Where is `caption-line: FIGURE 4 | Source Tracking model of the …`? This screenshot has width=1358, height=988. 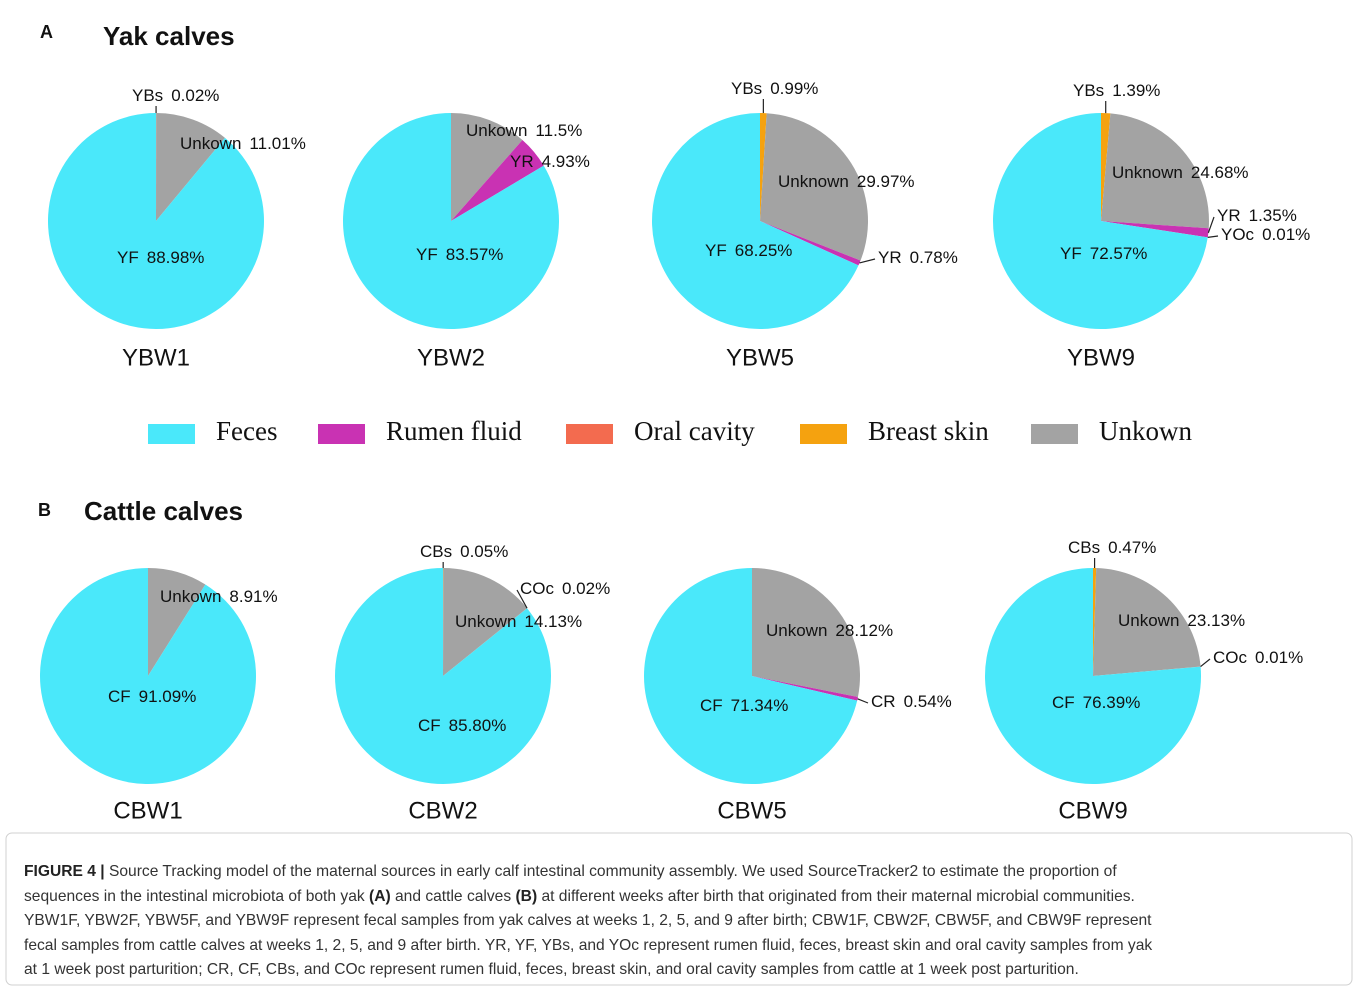 caption-line: FIGURE 4 | Source Tracking model of the … is located at coordinates (570, 871).